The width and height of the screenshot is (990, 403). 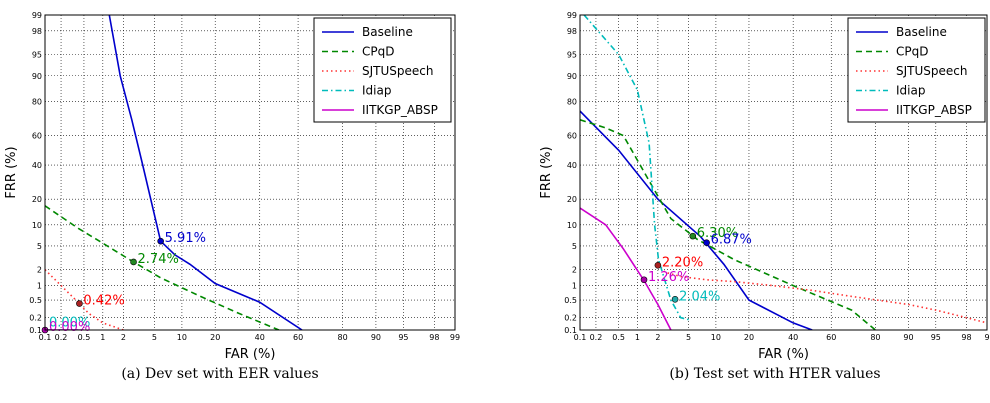 I want to click on chart2-legend-text-3: Idiap, so click(x=910, y=91).